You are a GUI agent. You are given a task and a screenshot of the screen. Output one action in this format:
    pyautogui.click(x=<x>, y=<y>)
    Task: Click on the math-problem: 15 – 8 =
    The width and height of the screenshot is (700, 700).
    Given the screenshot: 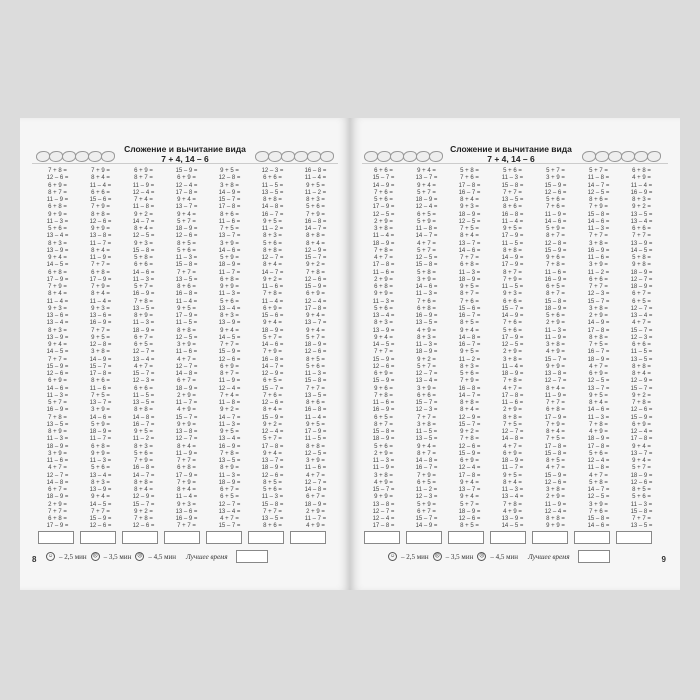 What is the action you would take?
    pyautogui.click(x=272, y=504)
    